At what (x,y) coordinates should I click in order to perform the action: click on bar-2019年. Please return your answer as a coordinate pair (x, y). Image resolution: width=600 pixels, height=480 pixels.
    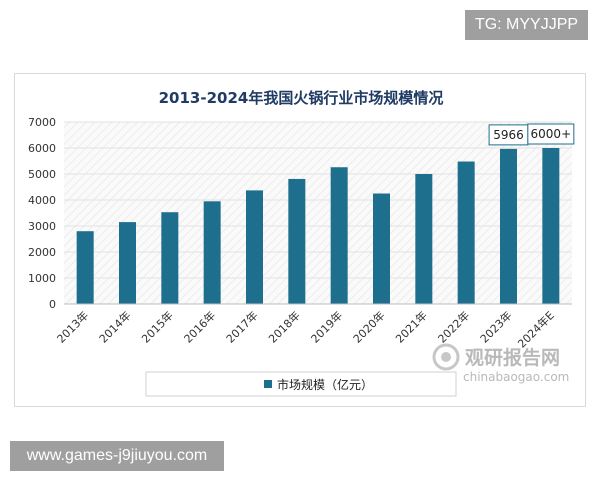
    Looking at the image, I should click on (339, 235).